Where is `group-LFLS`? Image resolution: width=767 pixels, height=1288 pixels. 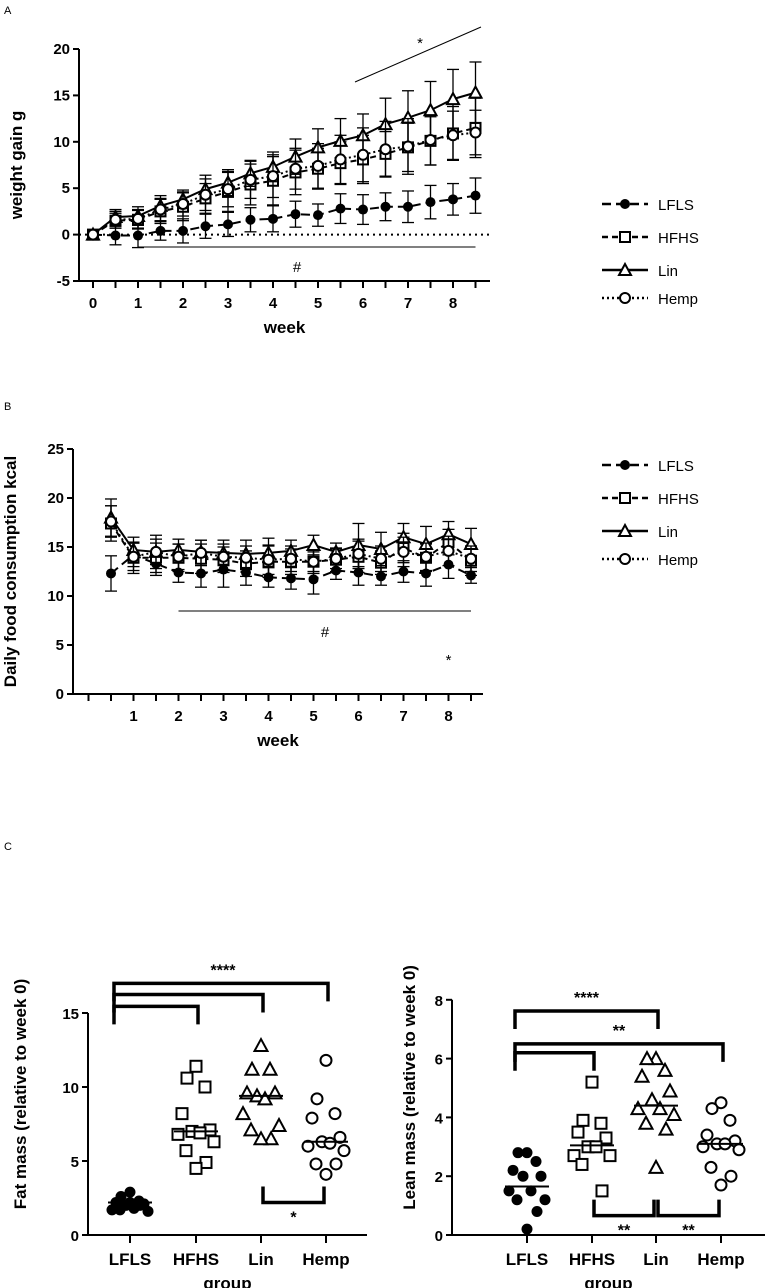
group-LFLS is located at coordinates (527, 1191).